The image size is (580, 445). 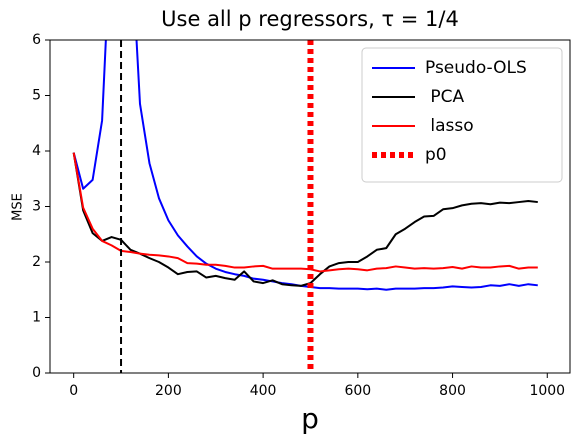 I want to click on y-axis-label: MSE, so click(x=18, y=207).